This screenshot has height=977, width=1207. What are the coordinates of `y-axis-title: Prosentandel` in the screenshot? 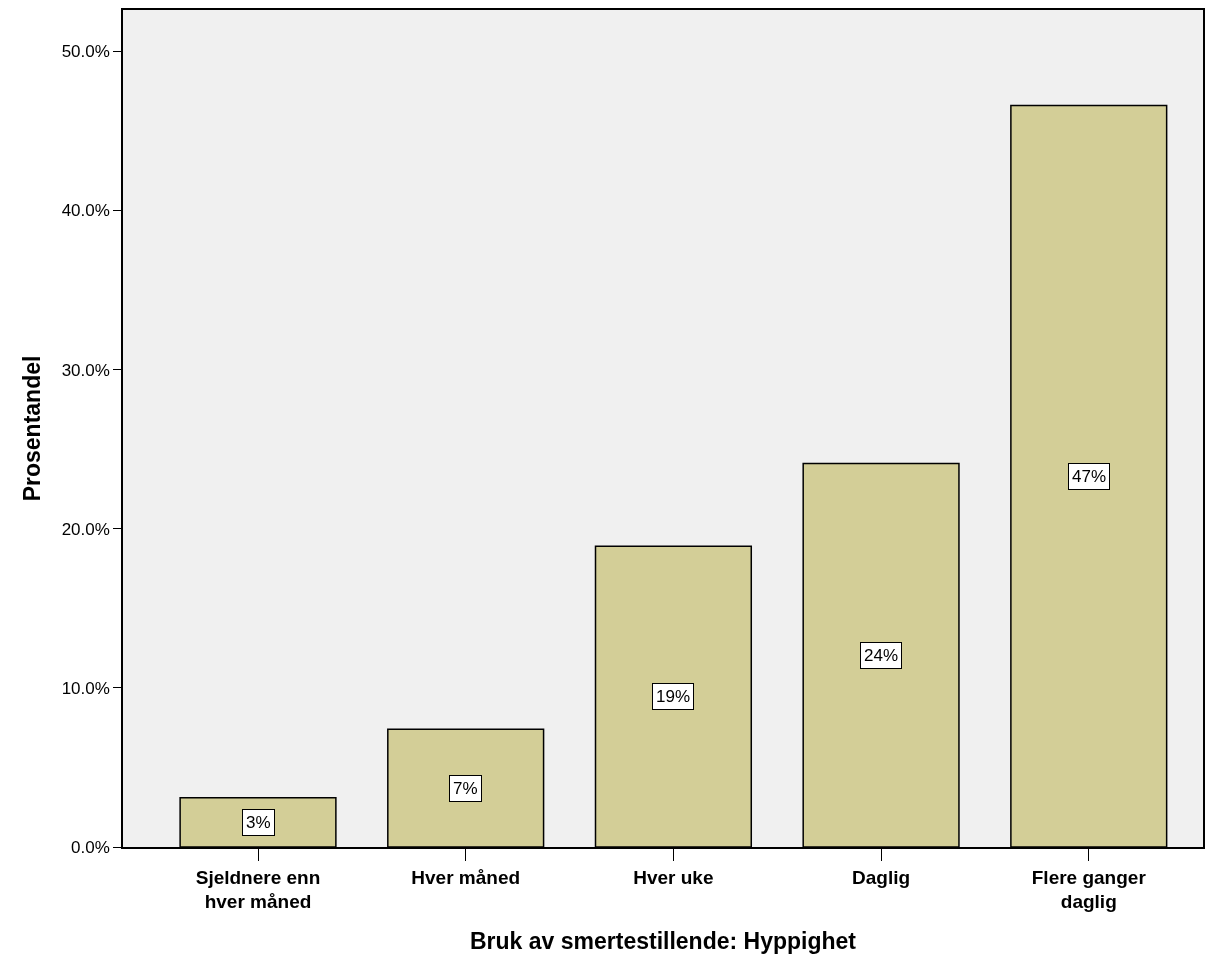 It's located at (31, 428).